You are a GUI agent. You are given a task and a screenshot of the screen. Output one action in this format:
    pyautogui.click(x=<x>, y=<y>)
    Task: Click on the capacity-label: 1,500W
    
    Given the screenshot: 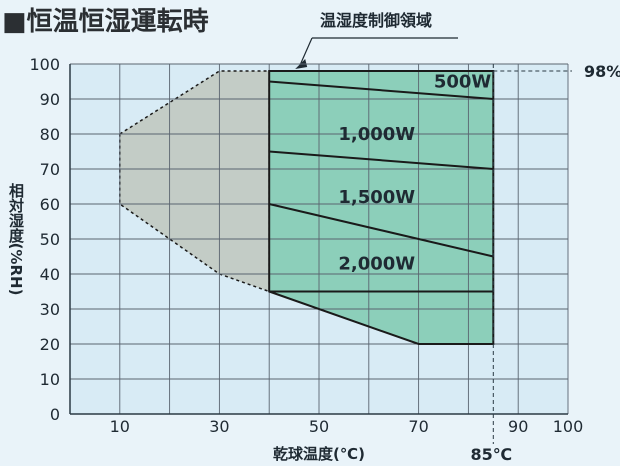 What is the action you would take?
    pyautogui.click(x=376, y=197)
    